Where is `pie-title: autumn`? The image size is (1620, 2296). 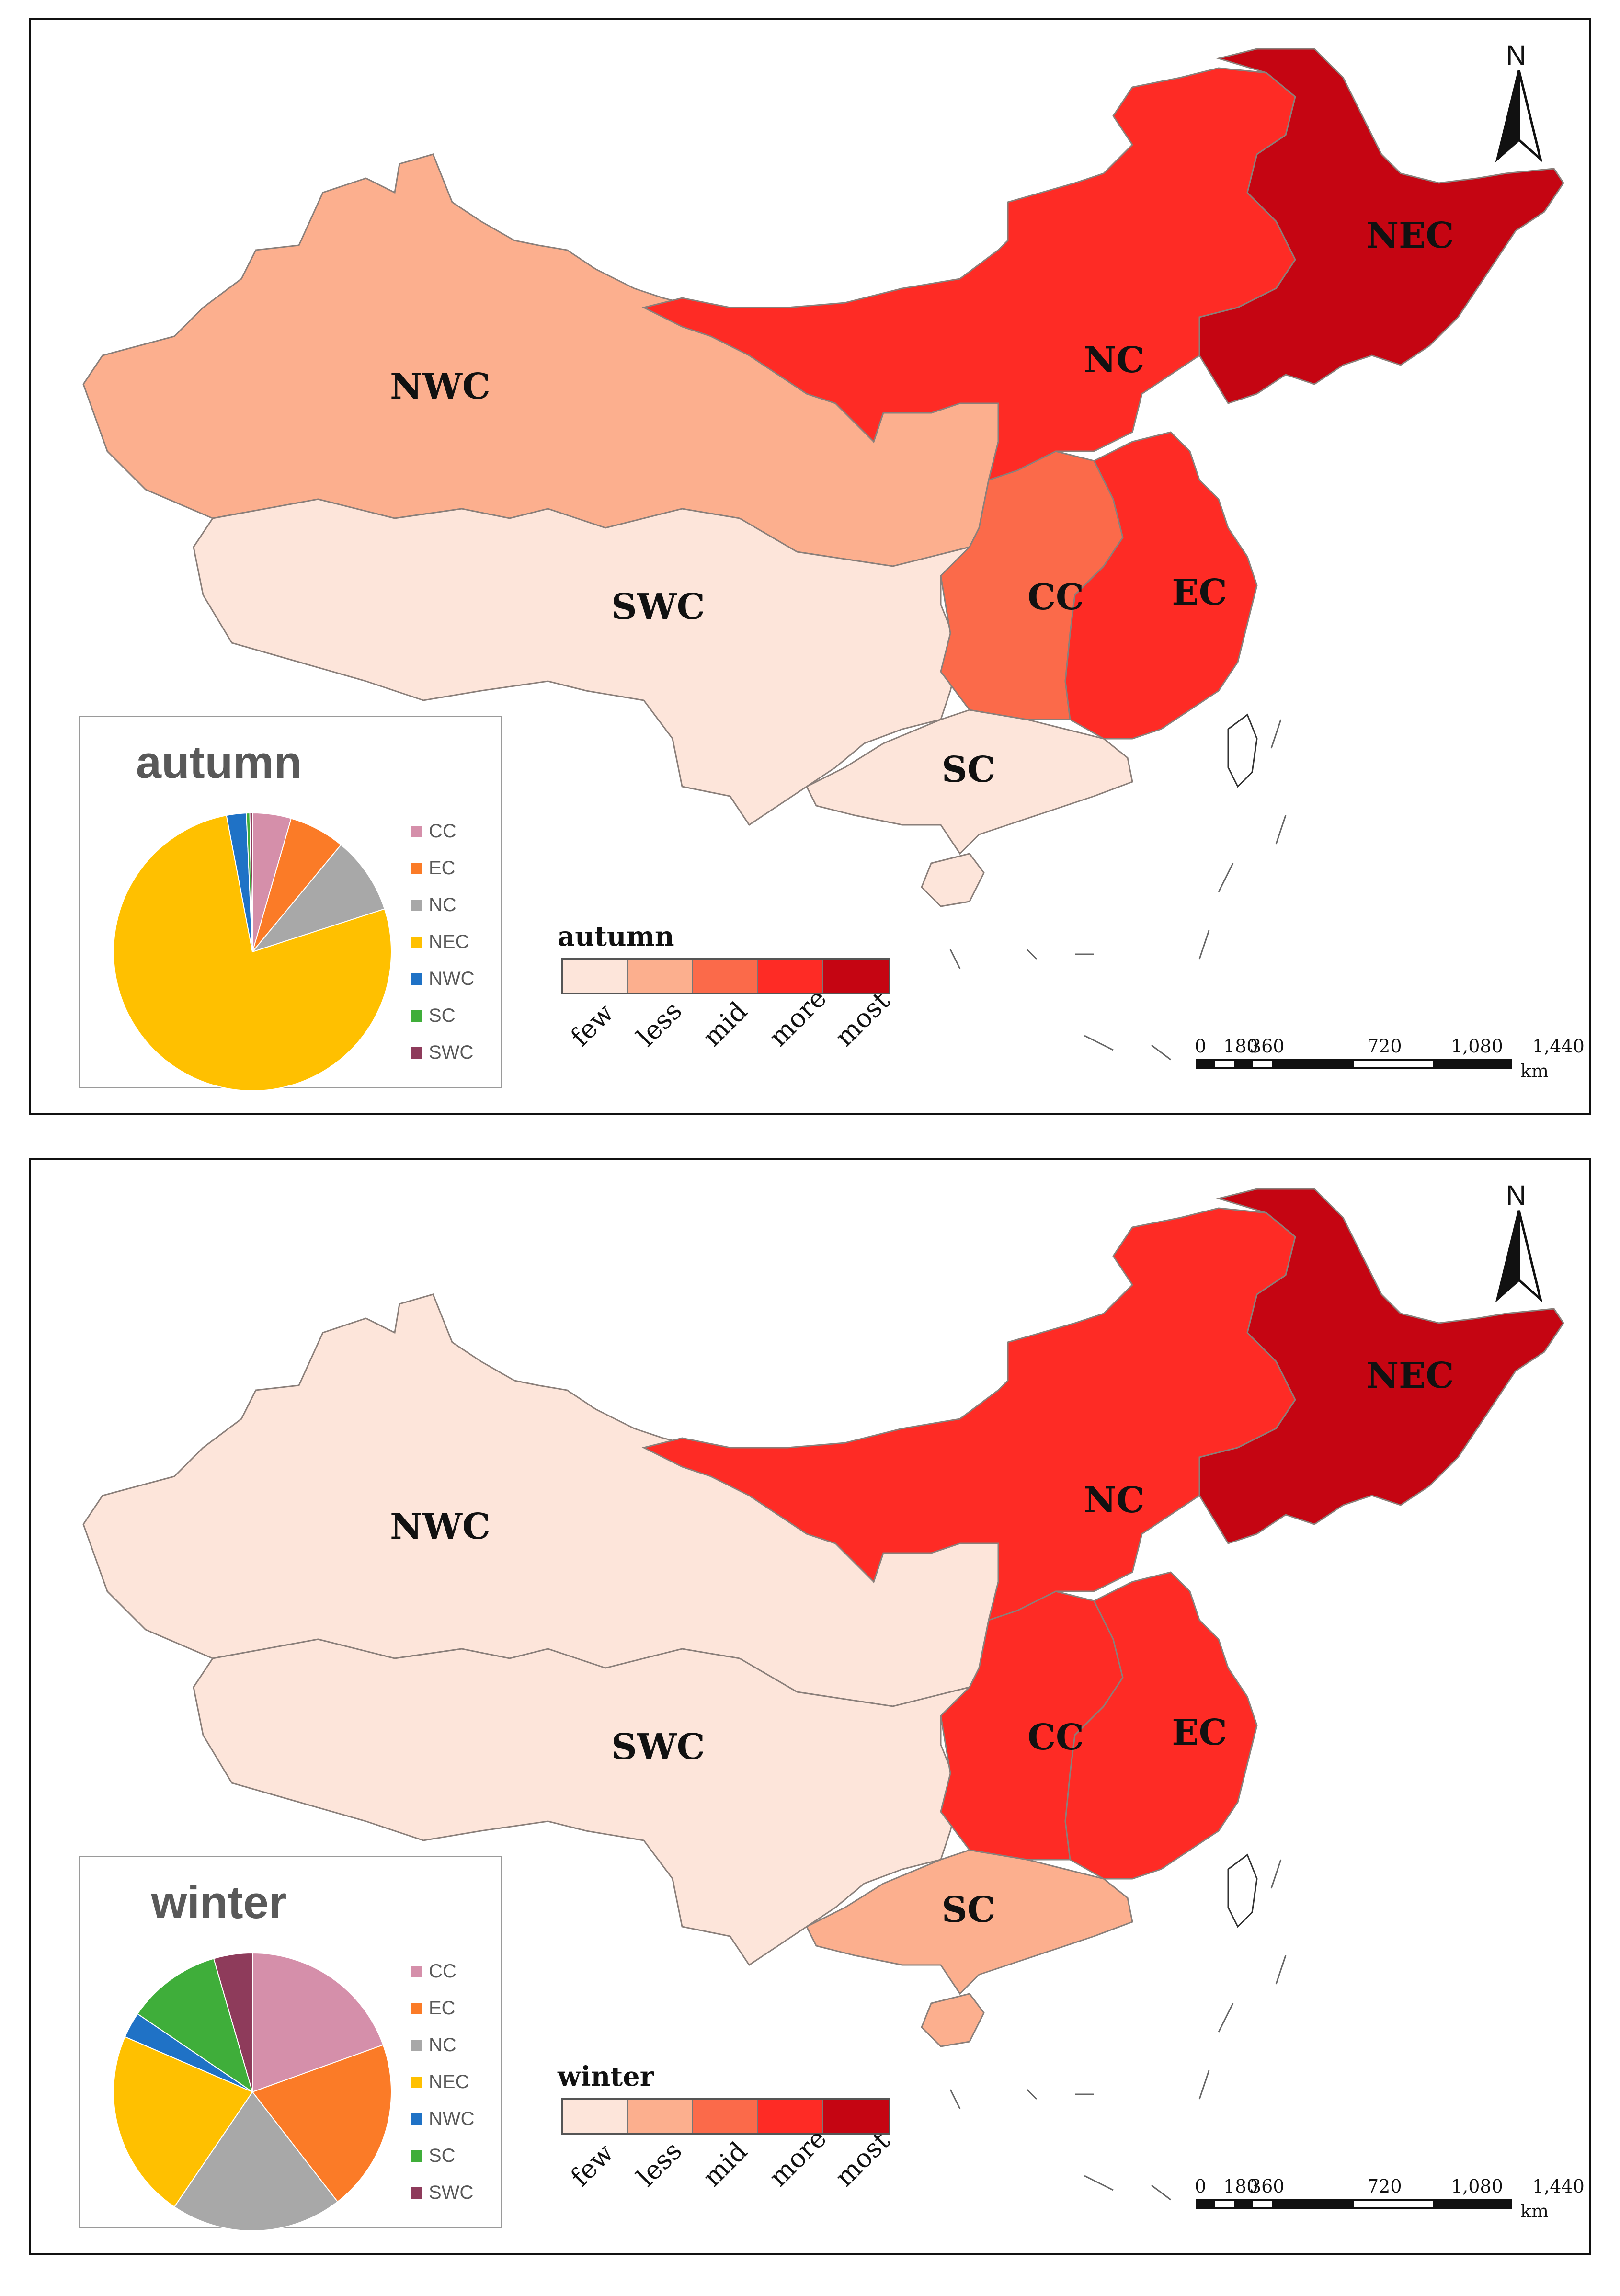 pie-title: autumn is located at coordinates (219, 762).